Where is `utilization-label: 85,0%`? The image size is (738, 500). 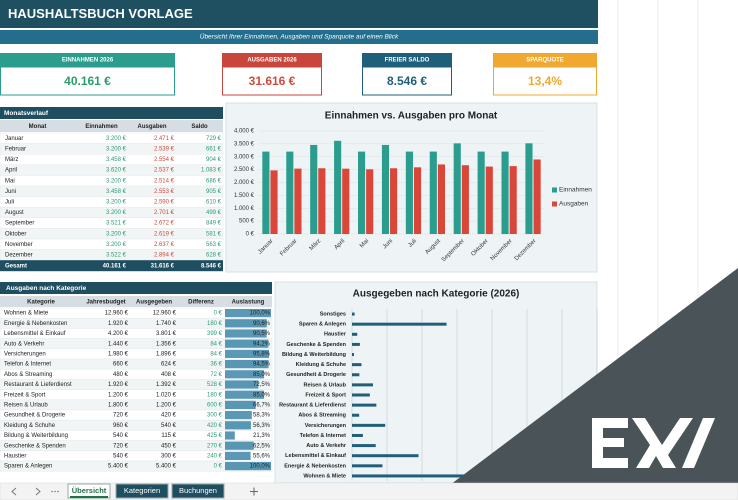
utilization-label: 85,0% is located at coordinates (262, 375).